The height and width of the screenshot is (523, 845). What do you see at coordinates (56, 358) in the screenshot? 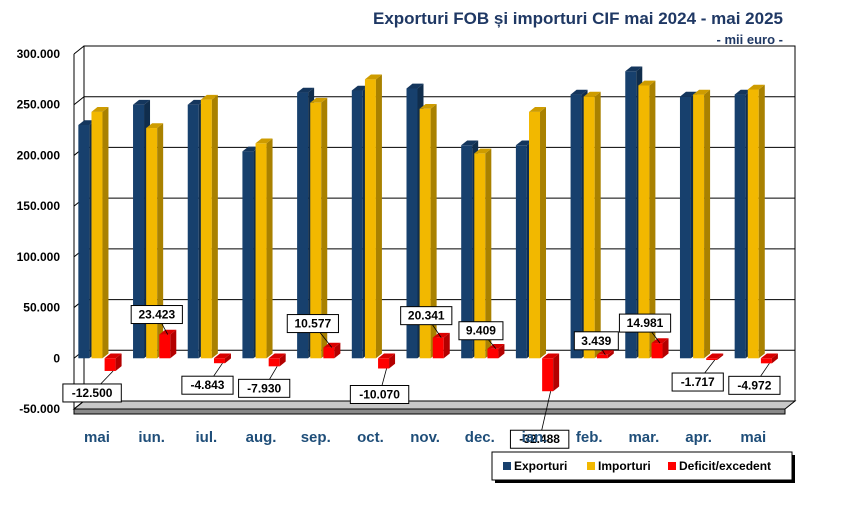
I see `y-tick-label: 0` at bounding box center [56, 358].